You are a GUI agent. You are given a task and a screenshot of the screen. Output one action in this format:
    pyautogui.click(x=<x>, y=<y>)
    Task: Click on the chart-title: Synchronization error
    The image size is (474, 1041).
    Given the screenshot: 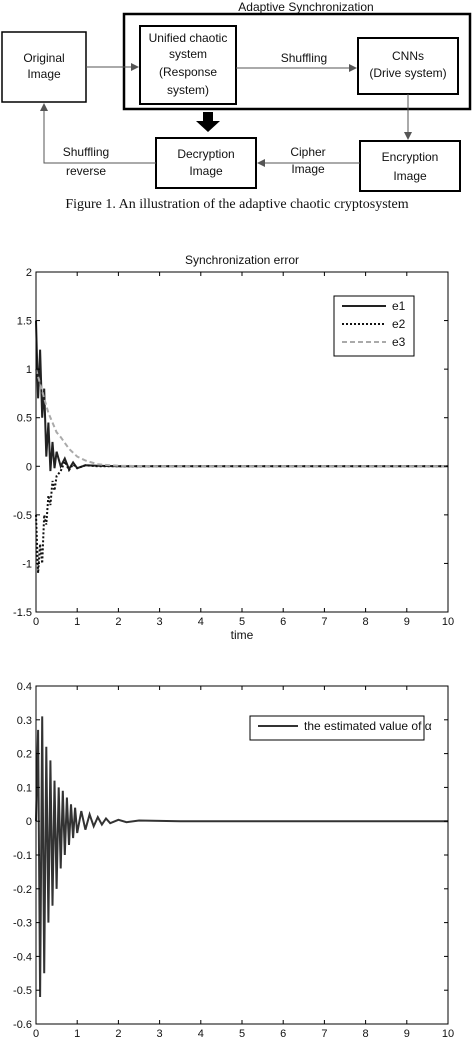 What is the action you would take?
    pyautogui.click(x=242, y=260)
    